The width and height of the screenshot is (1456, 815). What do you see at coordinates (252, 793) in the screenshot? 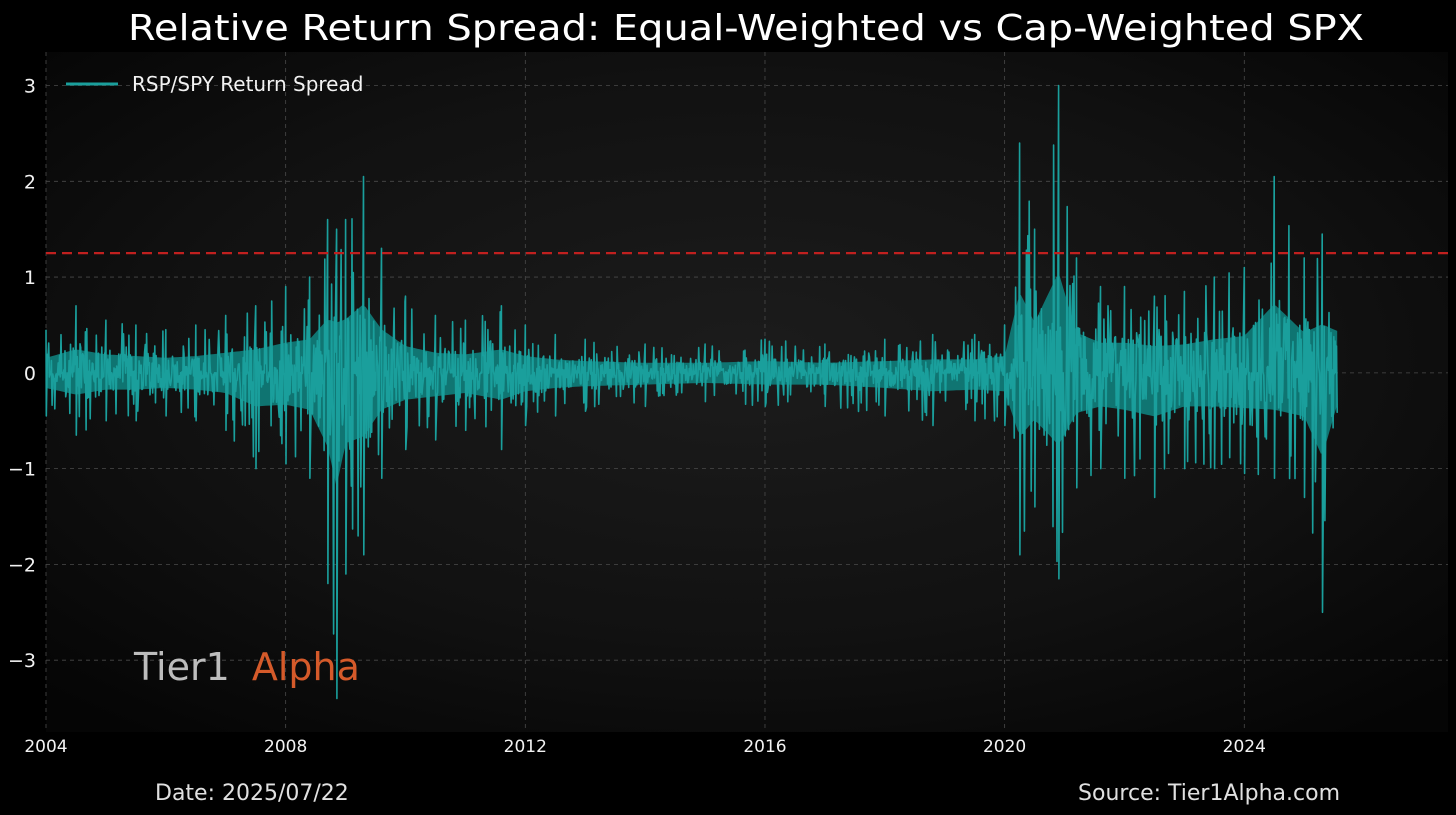
I see `footer-date: Date: 2025/07/22` at bounding box center [252, 793].